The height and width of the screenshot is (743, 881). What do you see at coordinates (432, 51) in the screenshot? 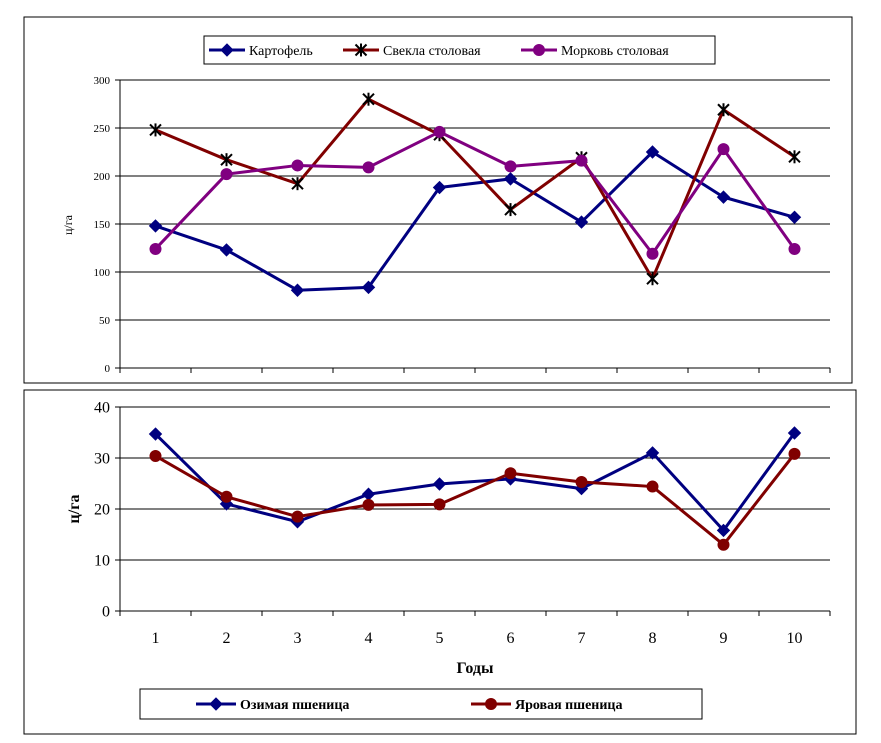
I see `top-legend-label: Свекла столовая` at bounding box center [432, 51].